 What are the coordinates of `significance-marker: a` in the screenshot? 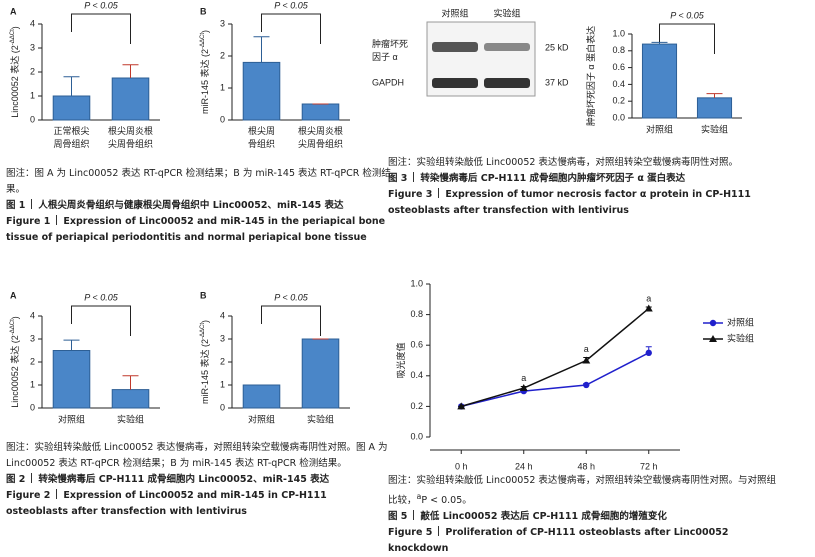 It's located at (648, 298).